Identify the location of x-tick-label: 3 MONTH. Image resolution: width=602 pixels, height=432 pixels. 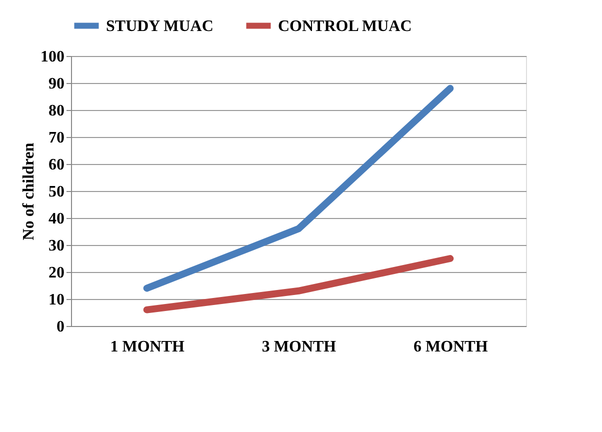
(299, 347).